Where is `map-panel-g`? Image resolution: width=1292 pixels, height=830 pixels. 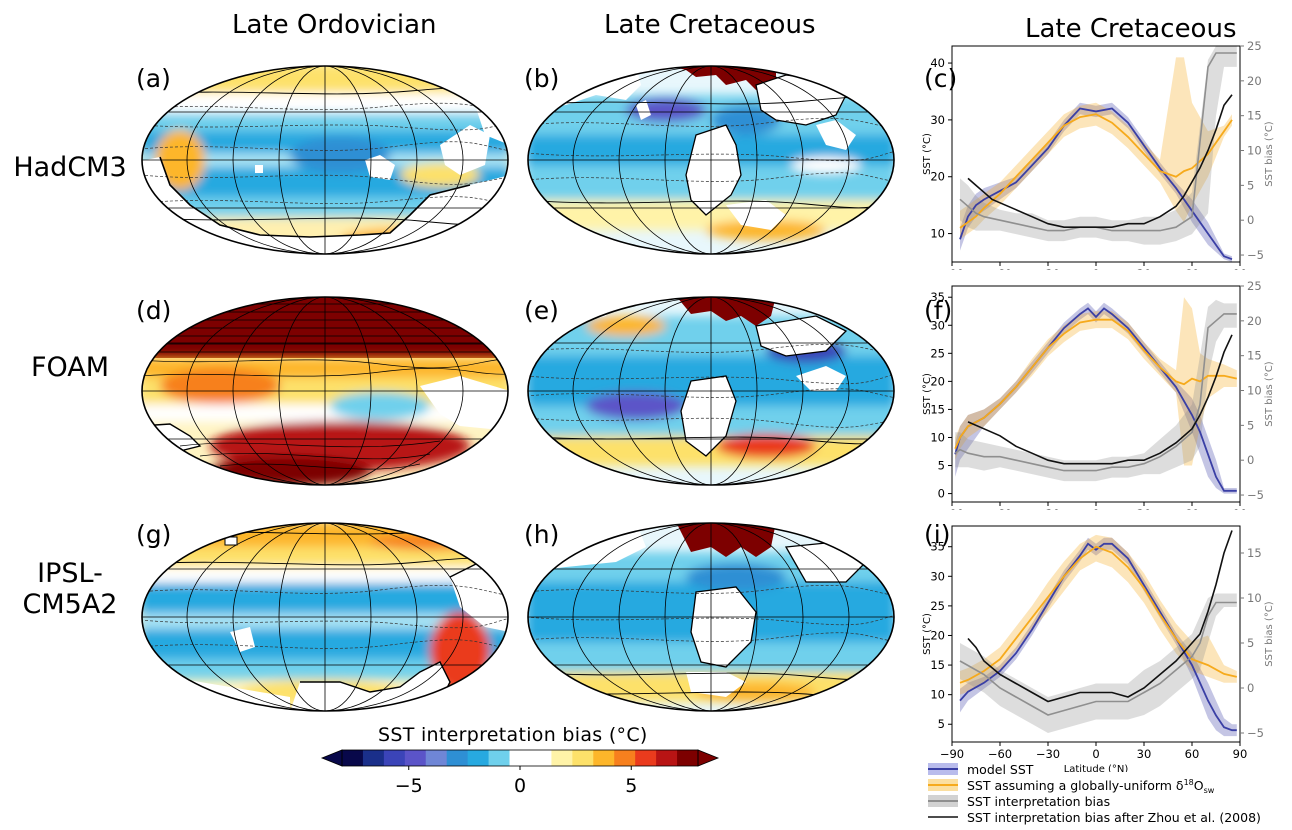 map-panel-g is located at coordinates (325, 617).